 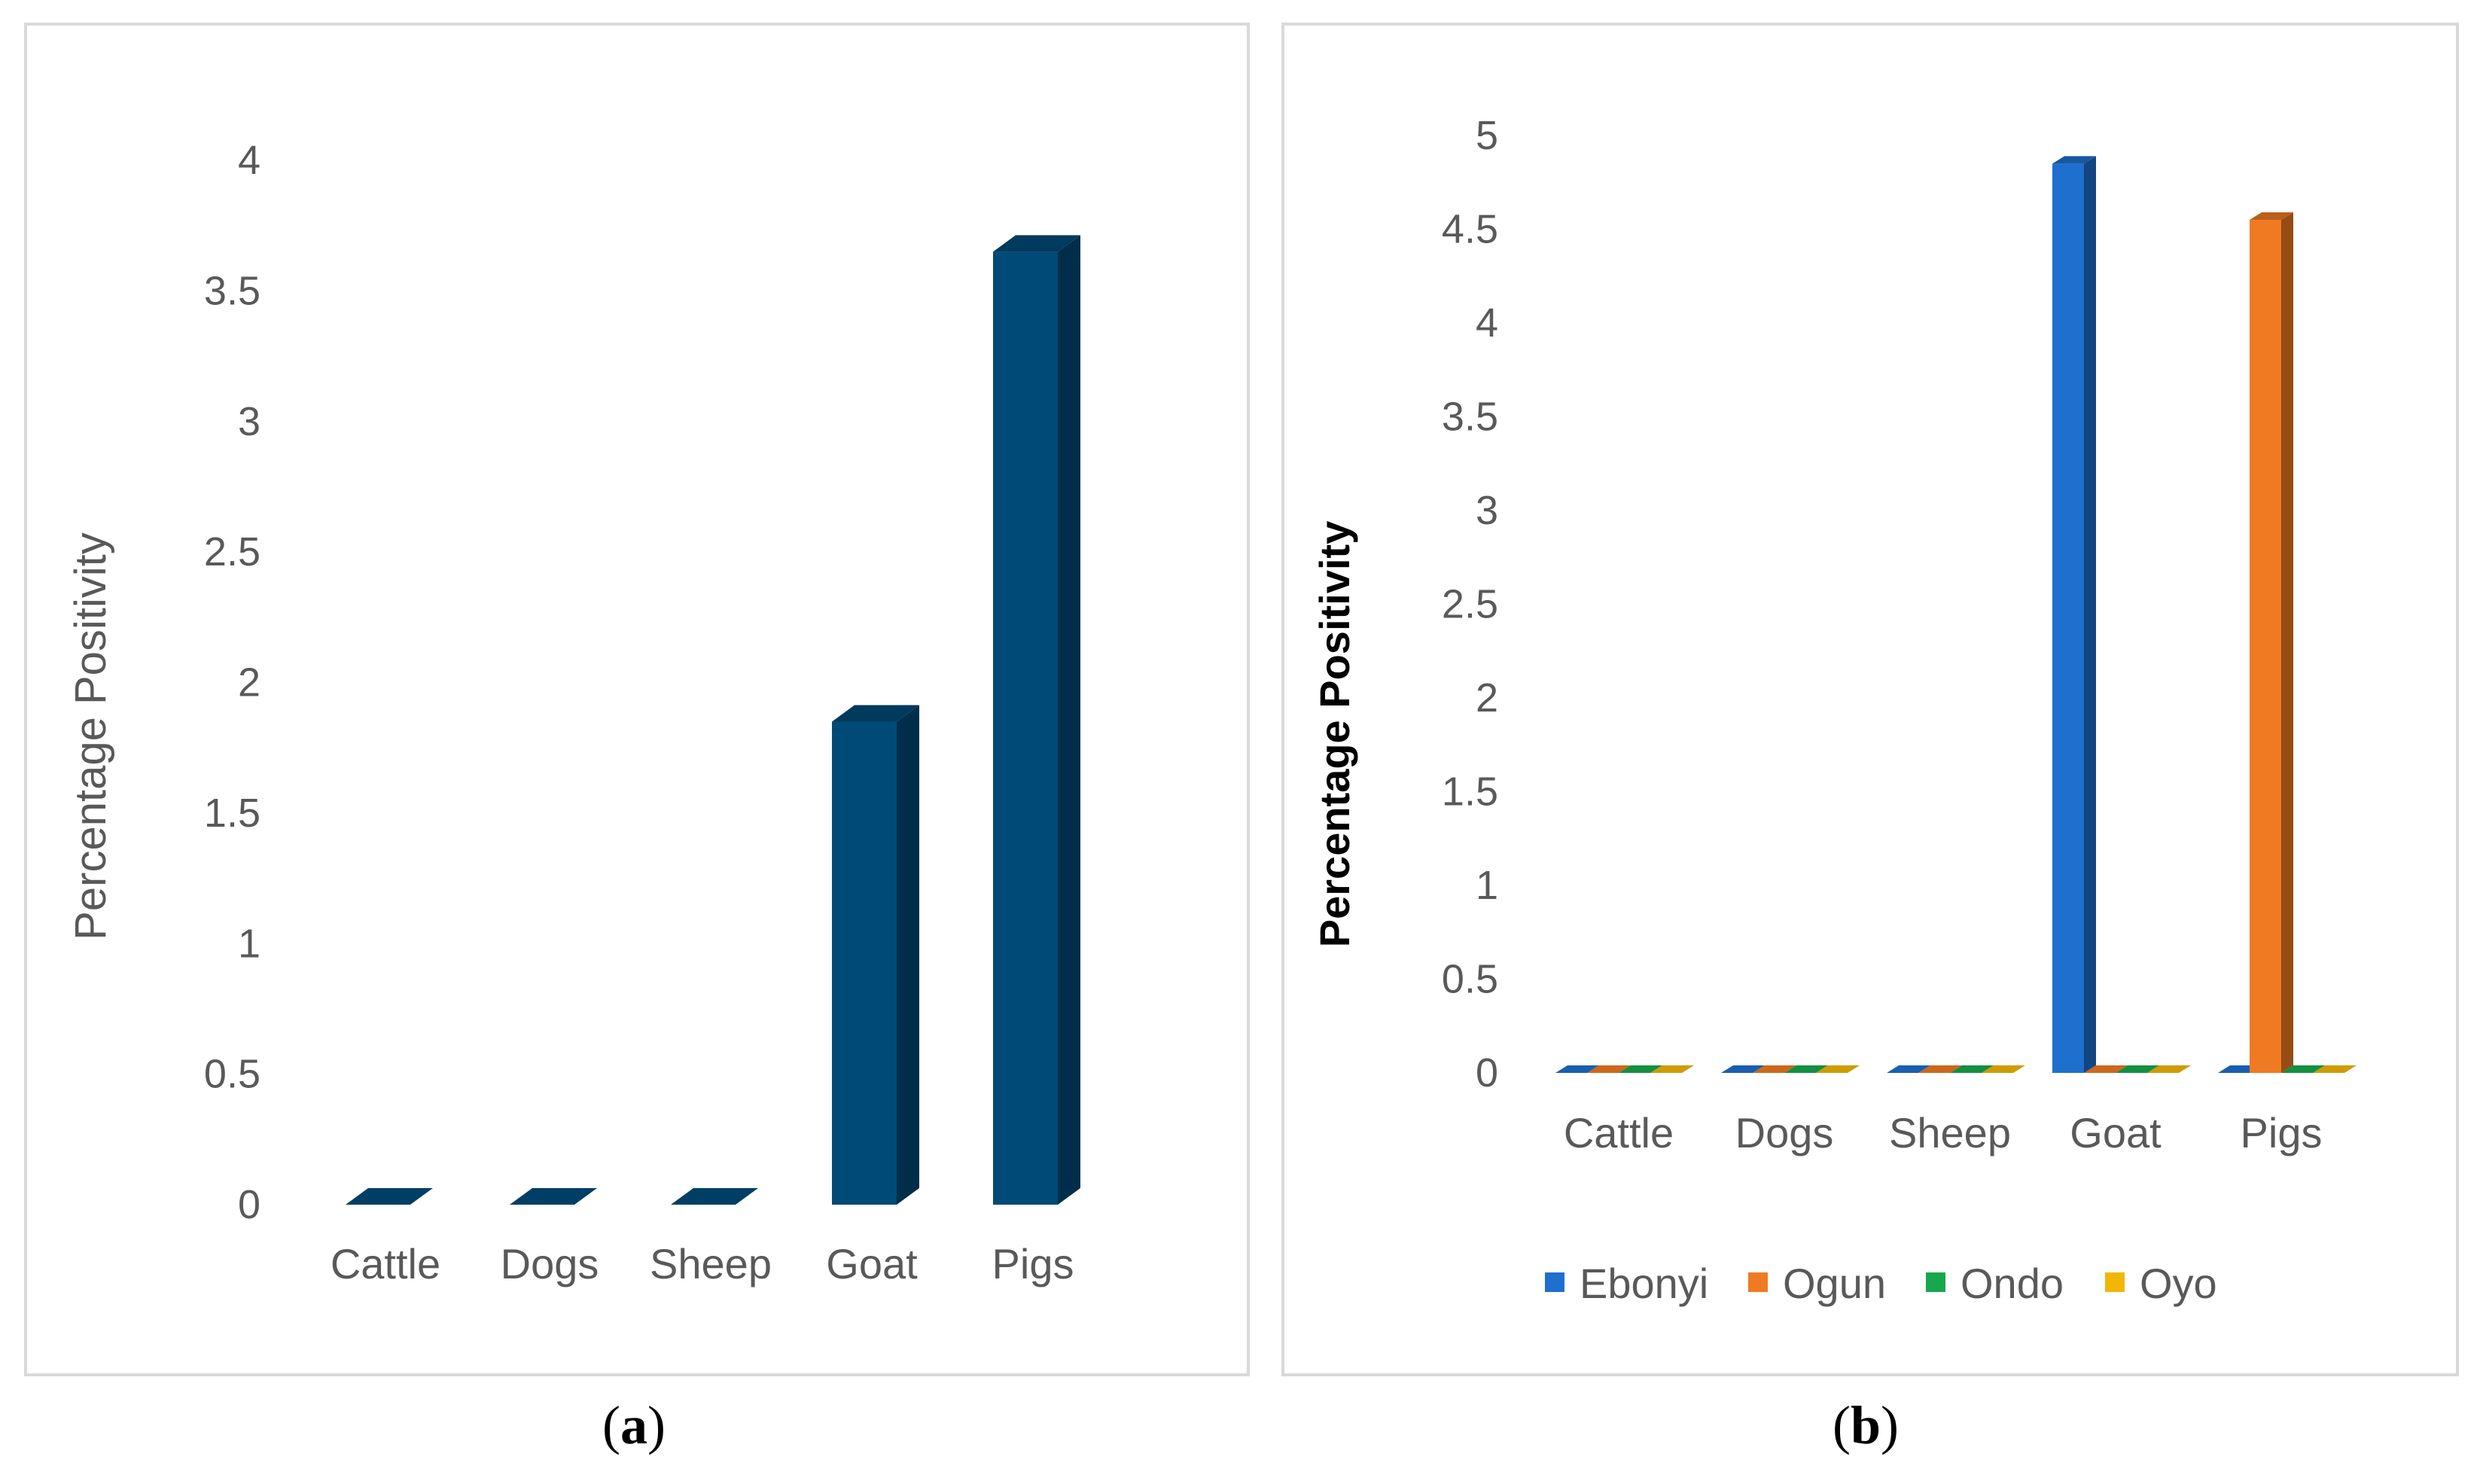 What do you see at coordinates (1025, 728) in the screenshot?
I see `bar-percentage-positivity-pigs` at bounding box center [1025, 728].